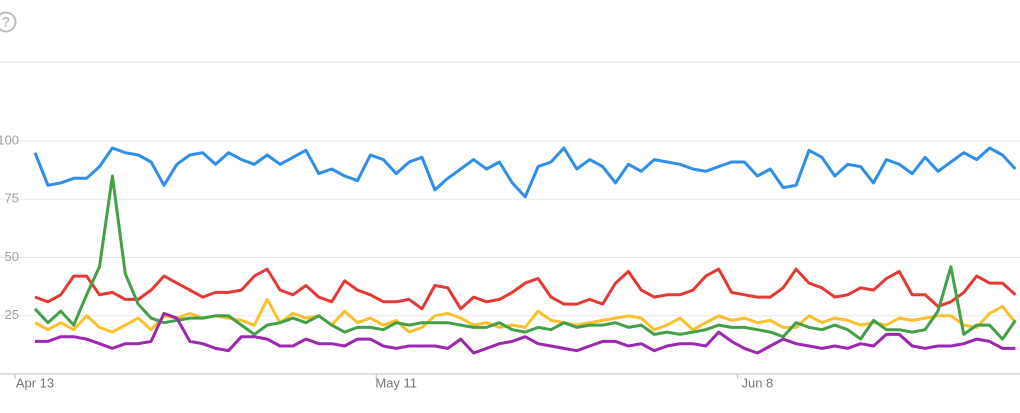  What do you see at coordinates (757, 382) in the screenshot?
I see `x-tick-label: Jun 8` at bounding box center [757, 382].